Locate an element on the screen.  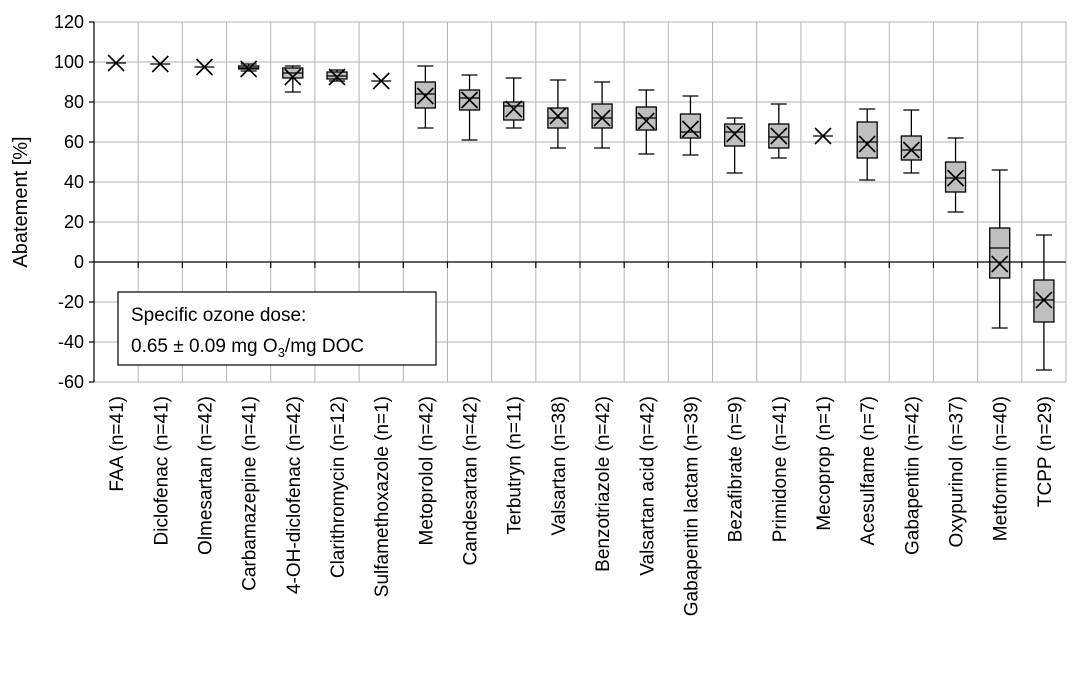
y-tick-label: 20 is located at coordinates (74, 222).